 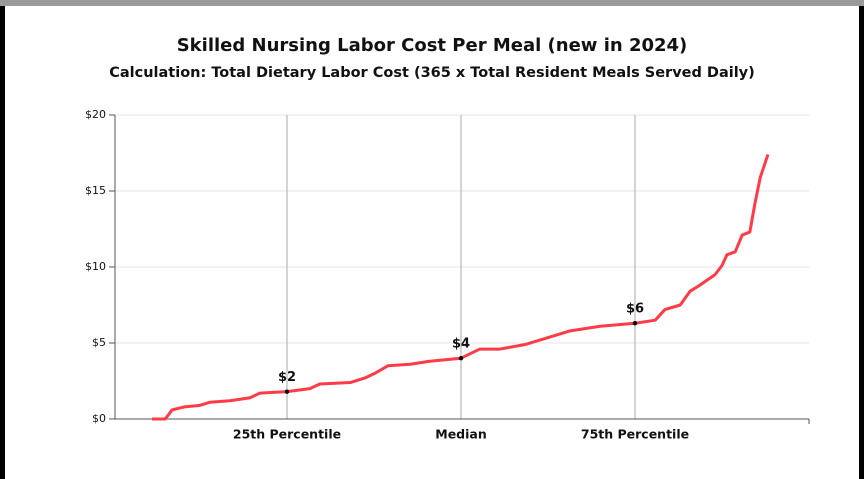 I want to click on point-label: $4, so click(x=461, y=344).